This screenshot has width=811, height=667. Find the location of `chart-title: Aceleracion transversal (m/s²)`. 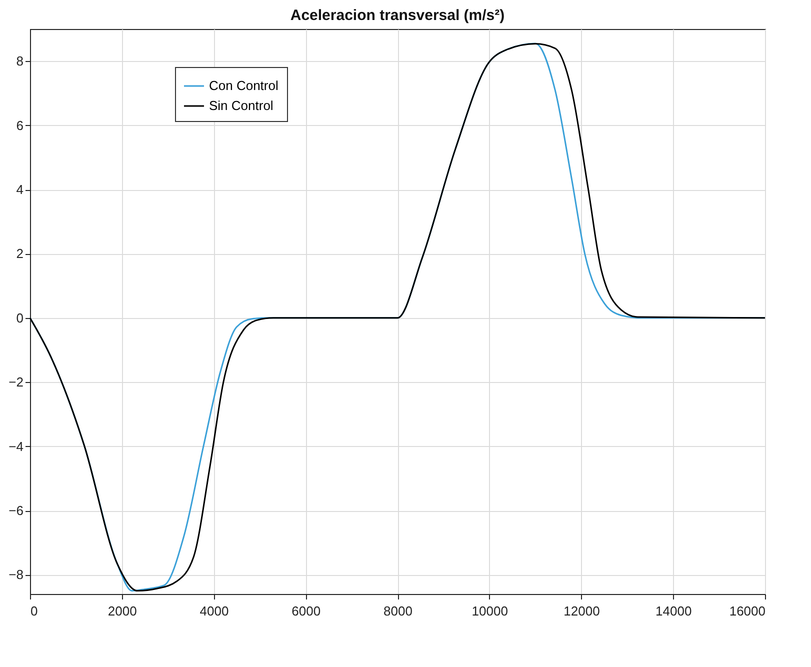

chart-title: Aceleracion transversal (m/s²) is located at coordinates (397, 15).